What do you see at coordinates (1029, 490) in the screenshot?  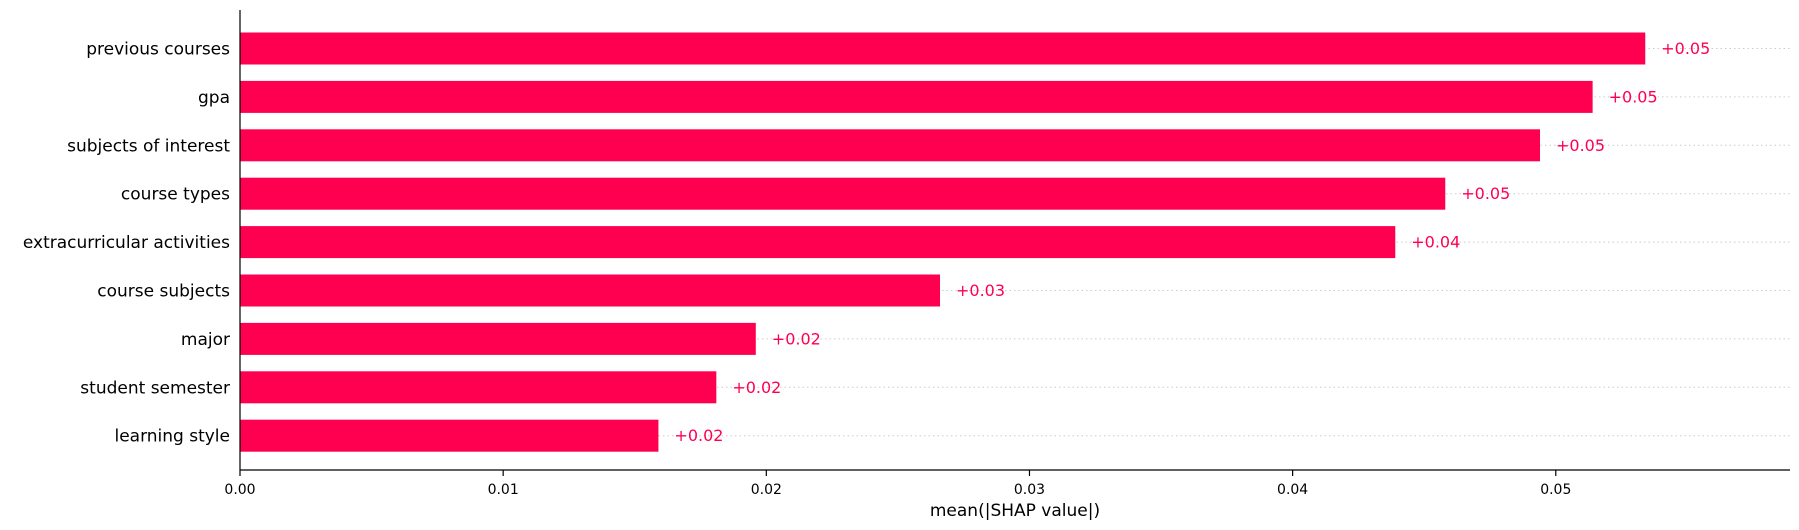 I see `x-tick-label: 0.03` at bounding box center [1029, 490].